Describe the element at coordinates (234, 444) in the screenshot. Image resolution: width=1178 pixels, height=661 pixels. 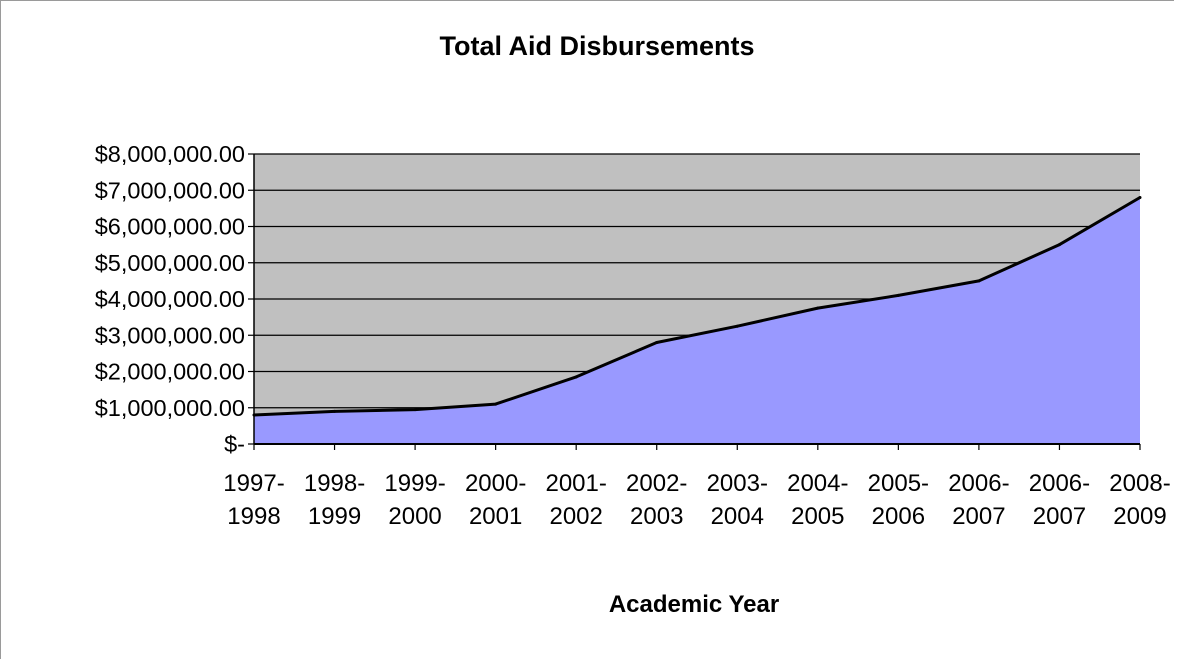
I see `y-tick-label: $-` at that location.